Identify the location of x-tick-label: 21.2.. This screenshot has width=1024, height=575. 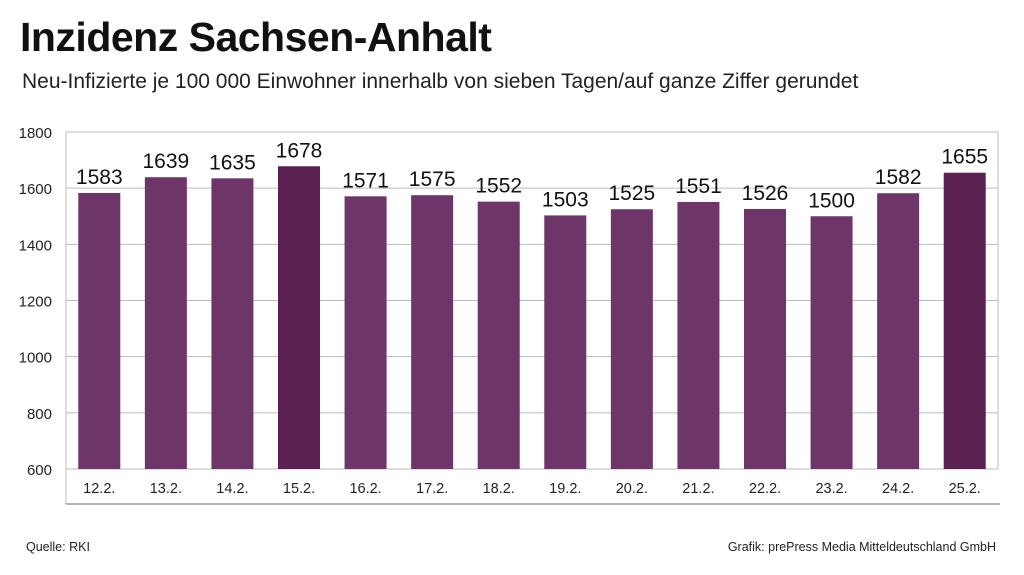
(698, 489).